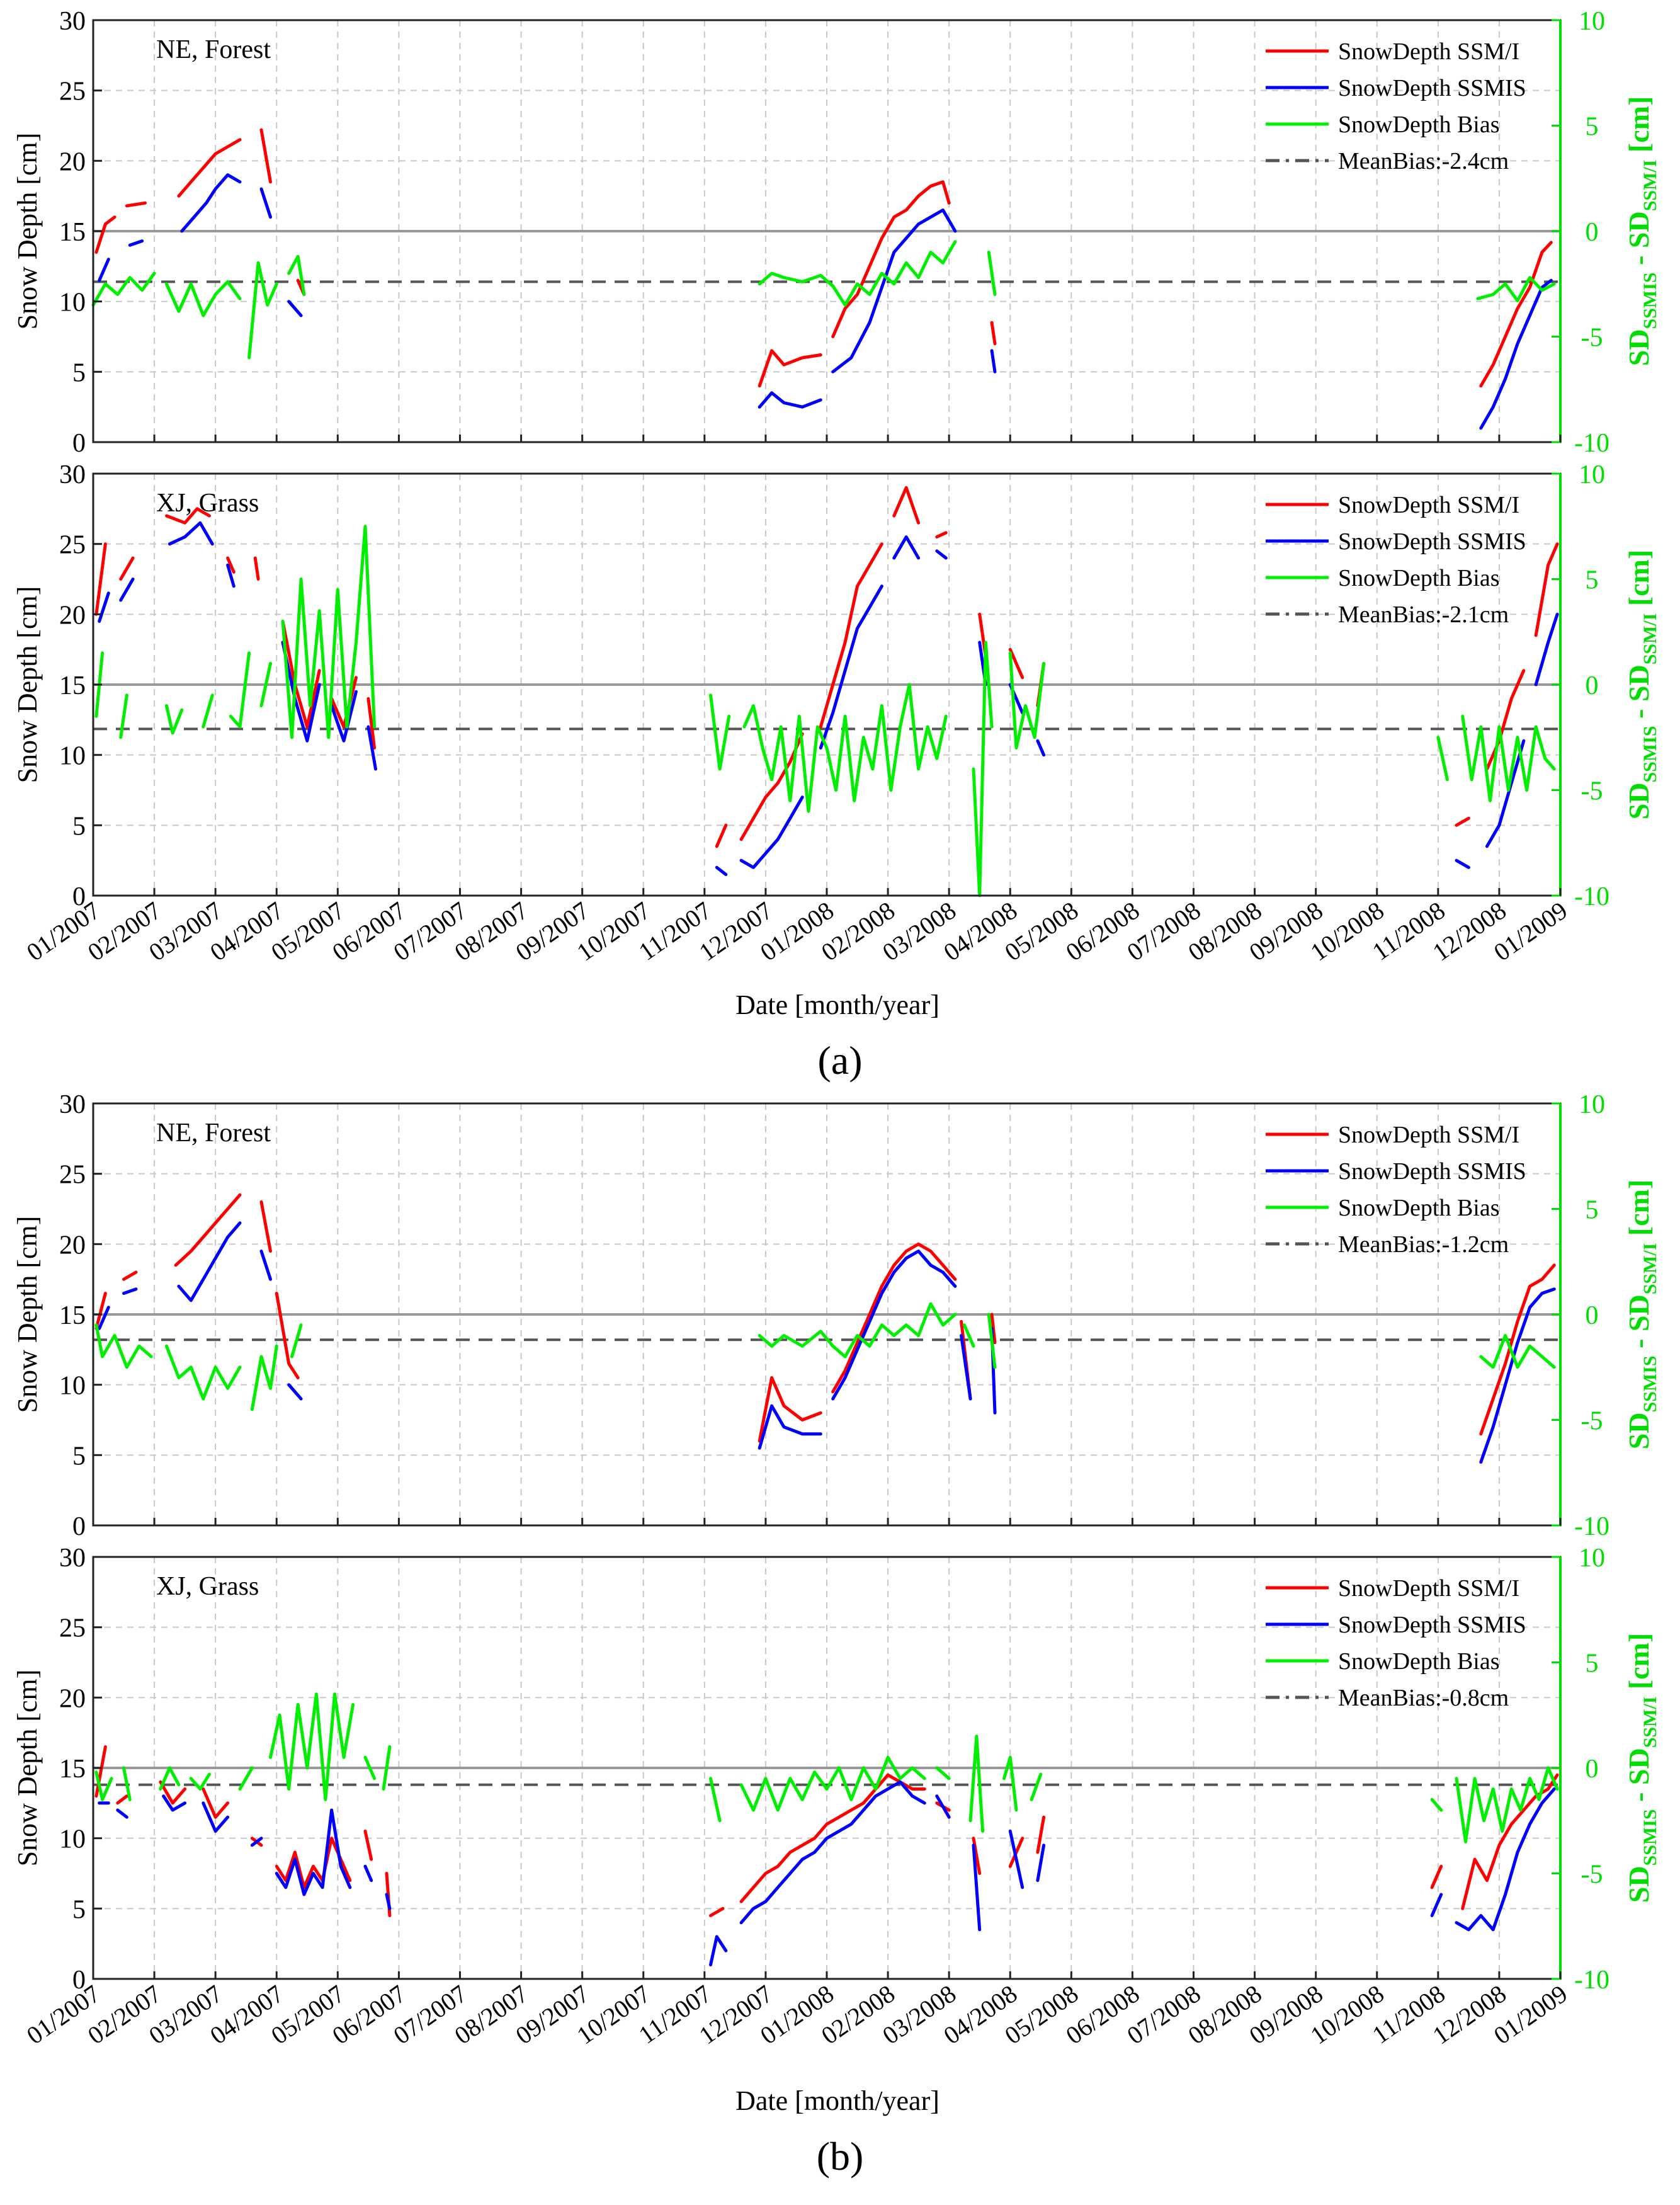  I want to click on y2-tick-label: -10, so click(1591, 1526).